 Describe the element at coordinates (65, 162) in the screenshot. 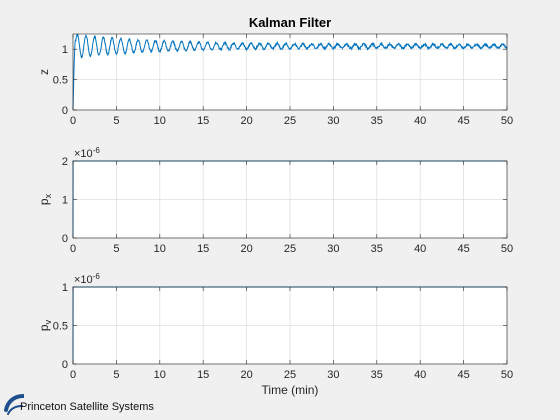

I see `y-tick-label: 2` at that location.